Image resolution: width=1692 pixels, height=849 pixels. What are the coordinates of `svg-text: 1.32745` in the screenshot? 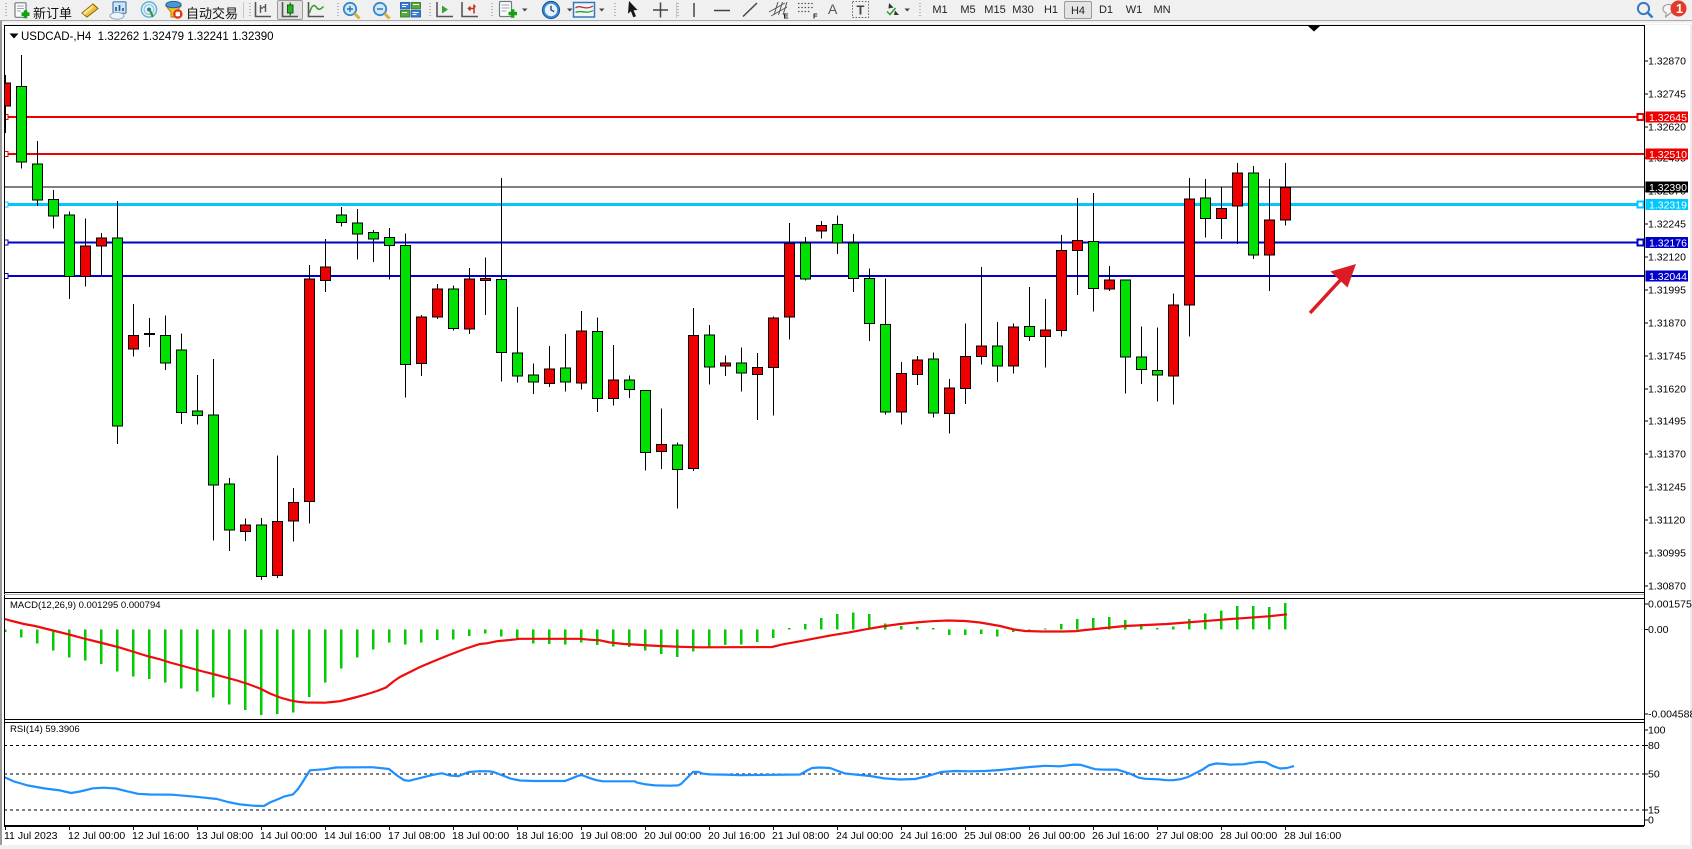 It's located at (1667, 95).